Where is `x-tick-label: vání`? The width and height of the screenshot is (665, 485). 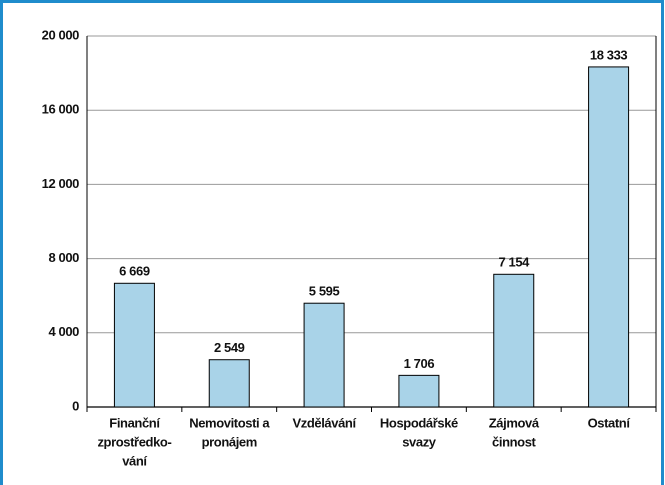
x-tick-label: vání is located at coordinates (134, 460).